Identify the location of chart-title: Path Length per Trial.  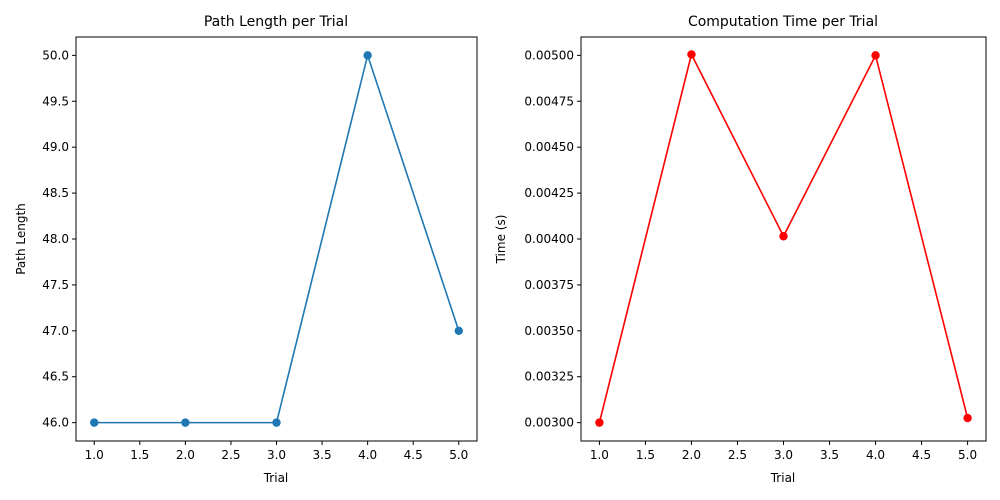
(276, 22).